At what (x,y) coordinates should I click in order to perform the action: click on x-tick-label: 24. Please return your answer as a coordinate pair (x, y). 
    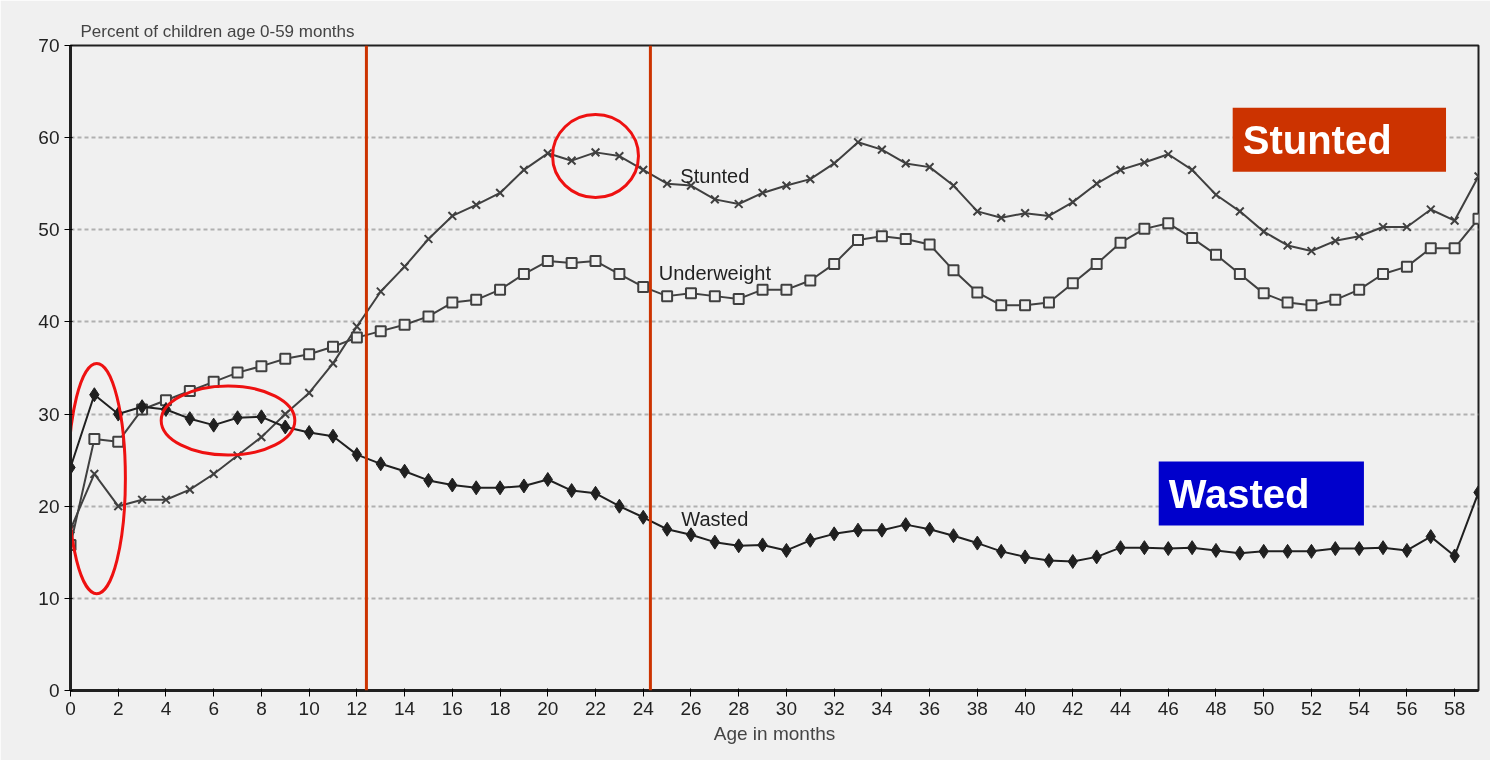
    Looking at the image, I should click on (643, 708).